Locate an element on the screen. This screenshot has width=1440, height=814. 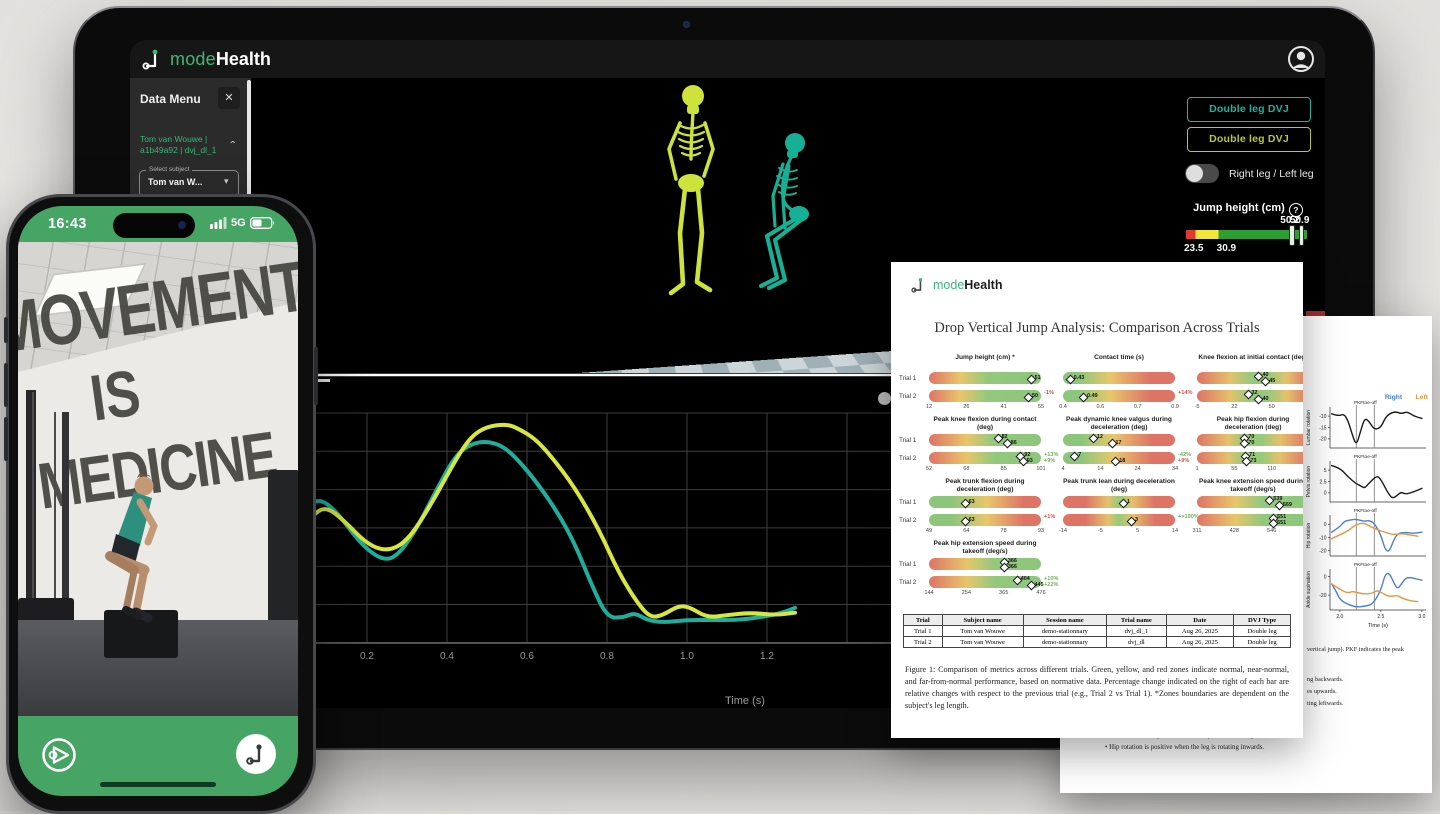
exercise-video: MOVEMENT IS MEDICINE is located at coordinates (158, 479).